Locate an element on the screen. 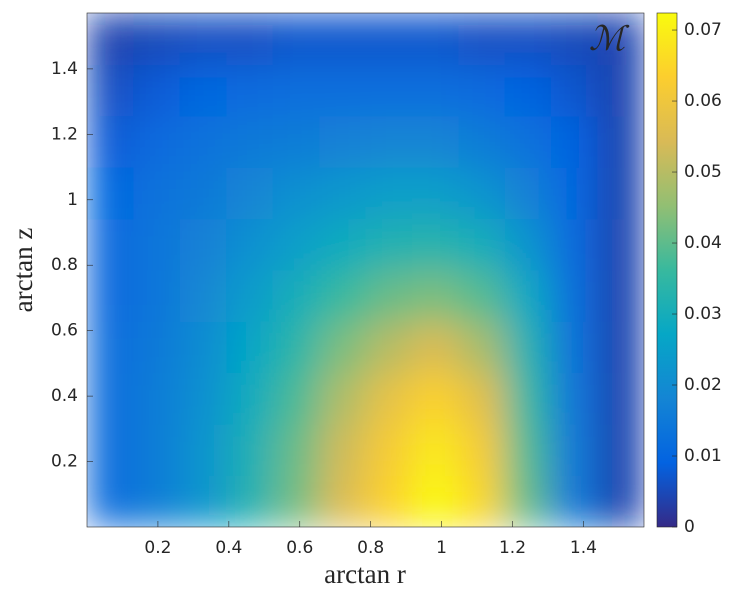  y-tick-label: 0.2 is located at coordinates (64, 462).